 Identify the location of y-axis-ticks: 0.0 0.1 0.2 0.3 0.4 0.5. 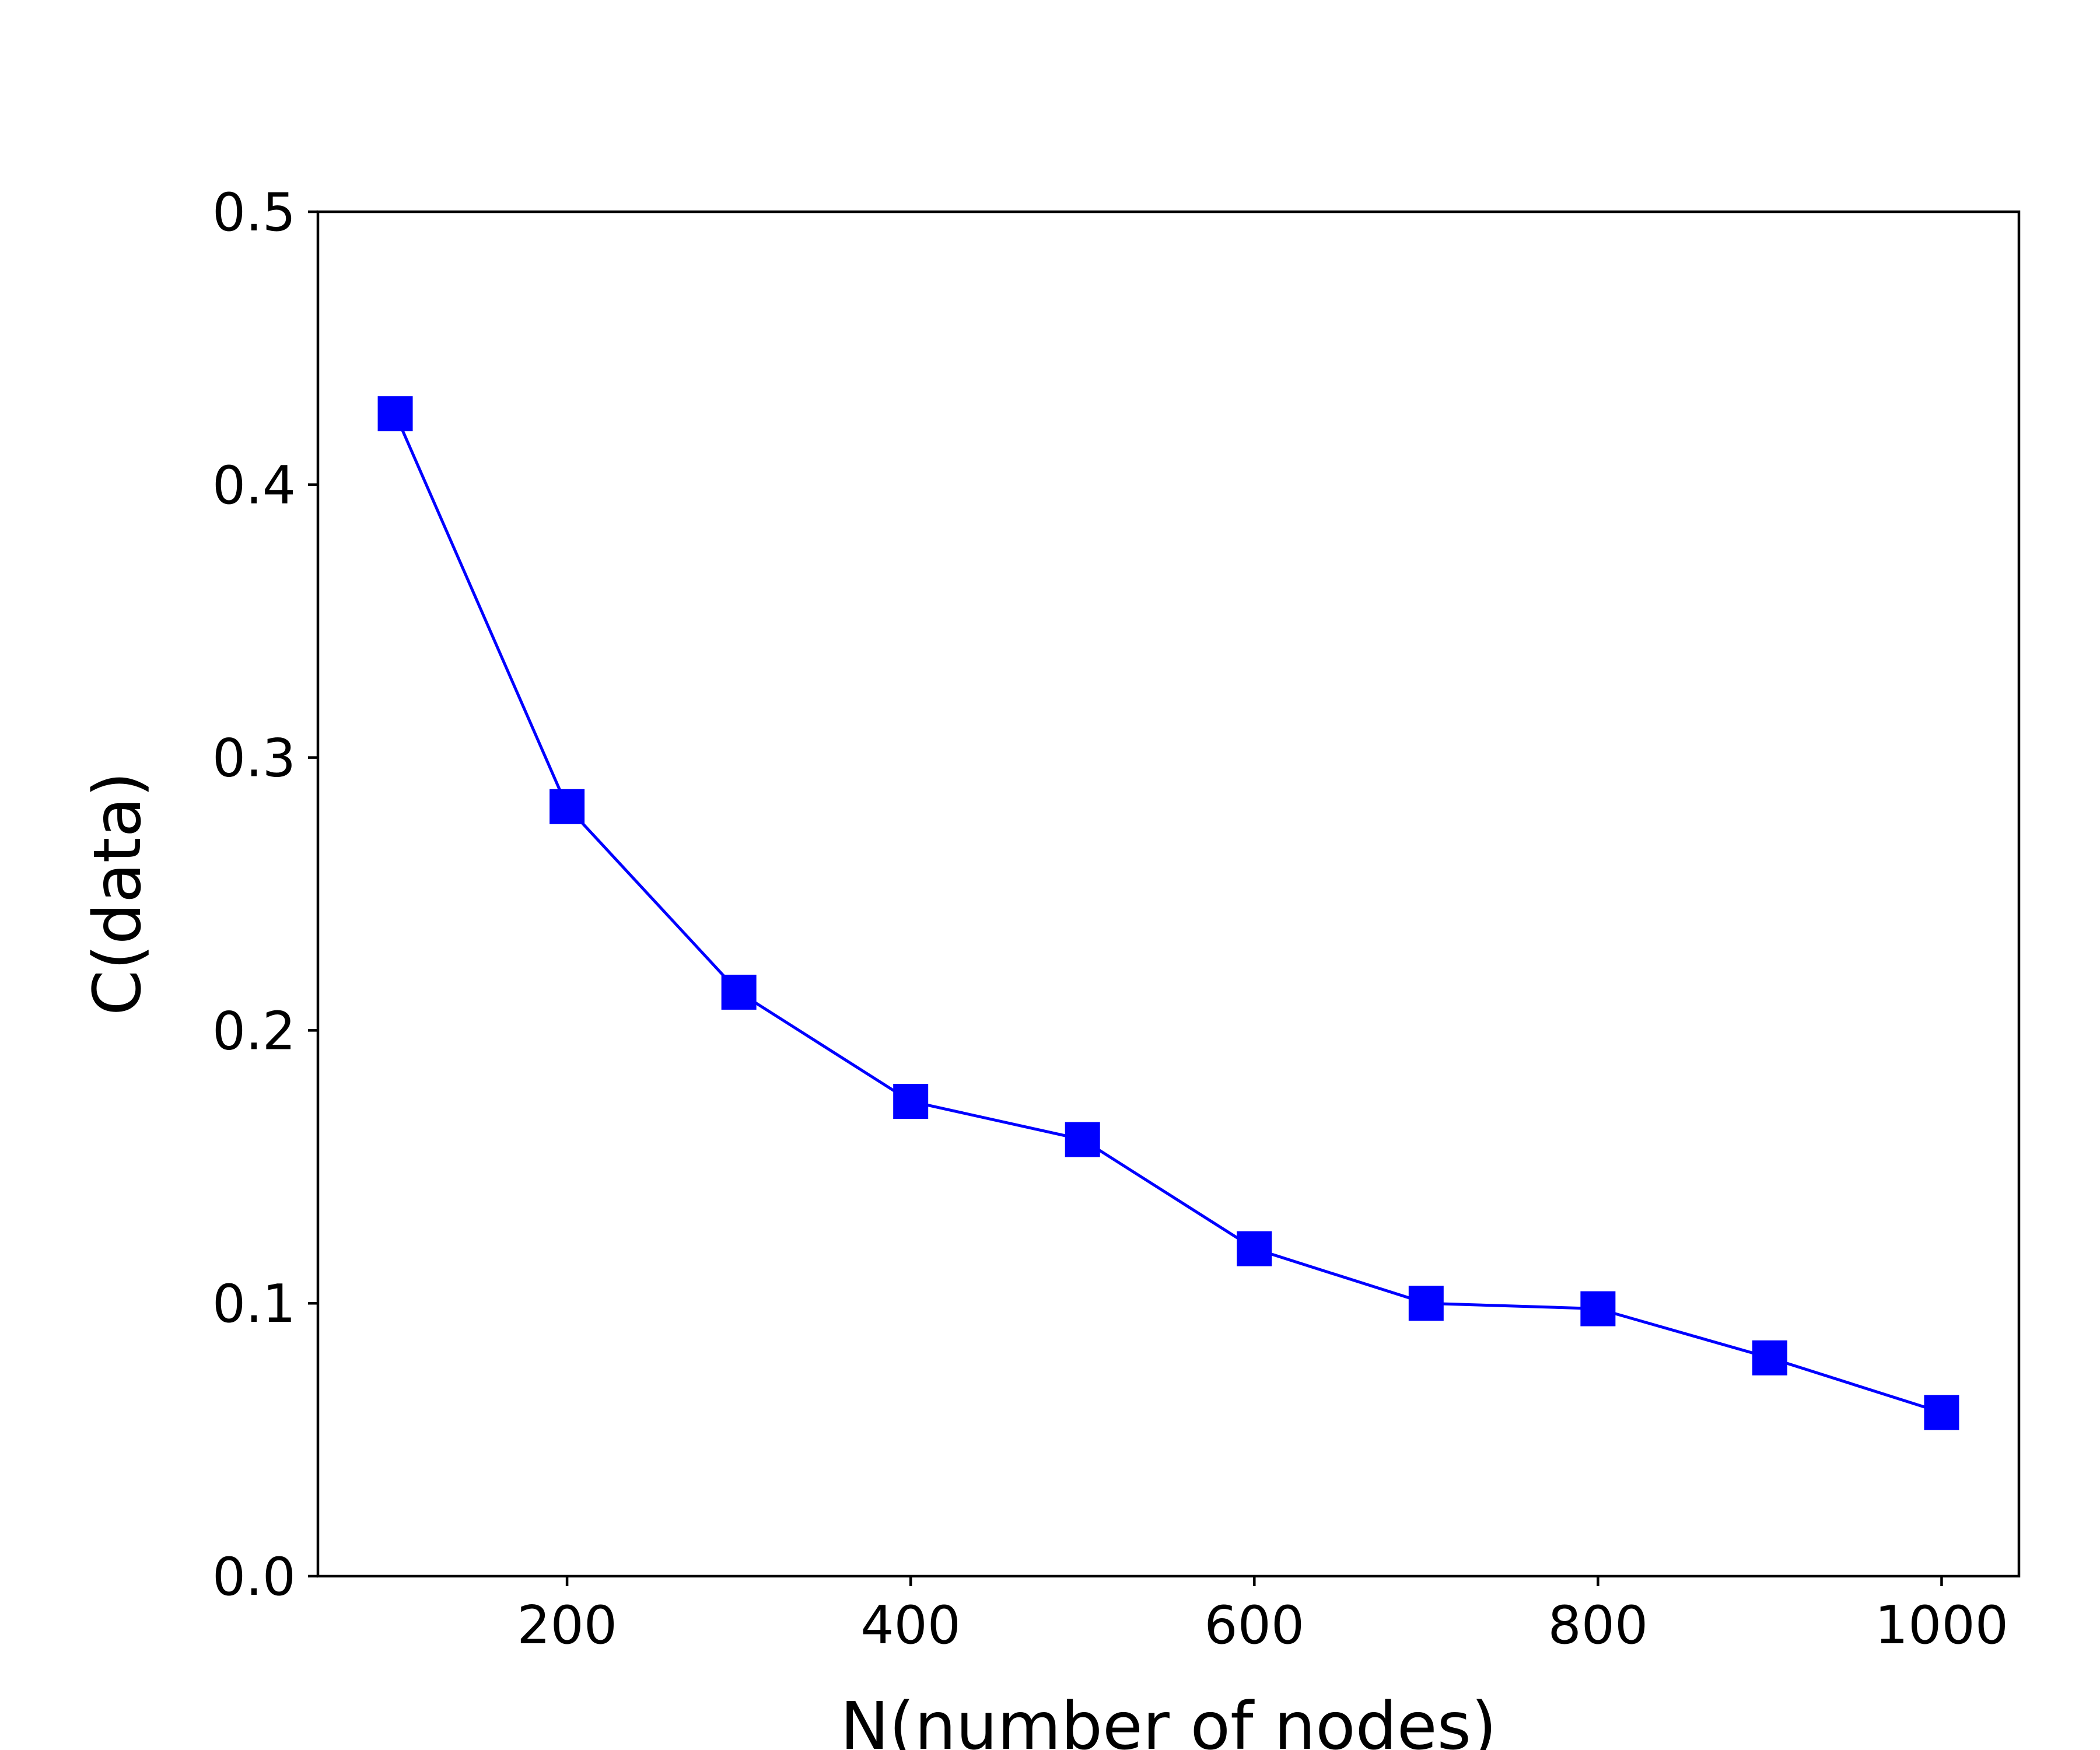
(265, 895).